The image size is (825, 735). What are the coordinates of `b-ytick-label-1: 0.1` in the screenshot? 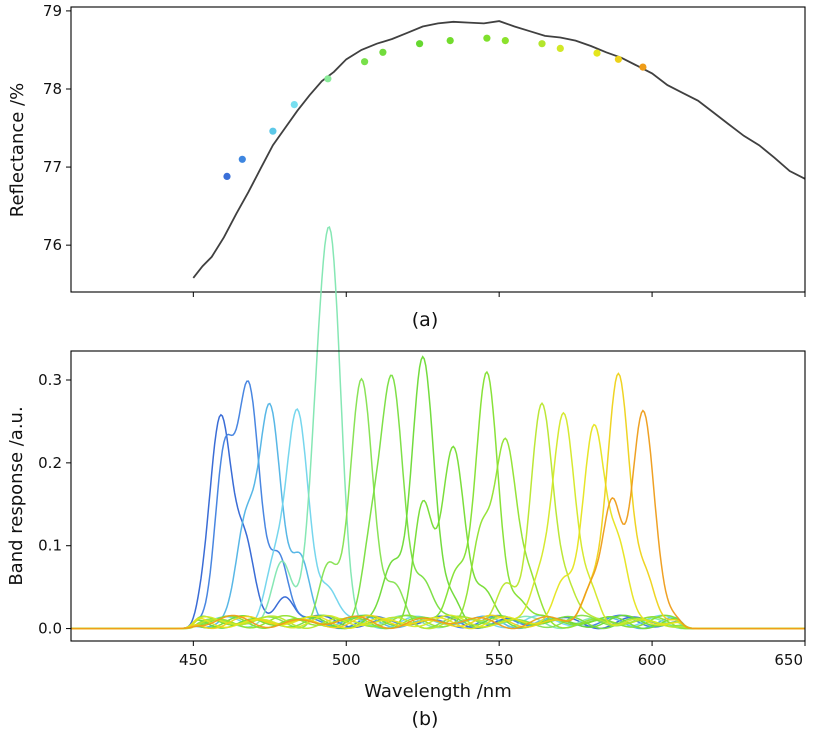 It's located at (50, 546).